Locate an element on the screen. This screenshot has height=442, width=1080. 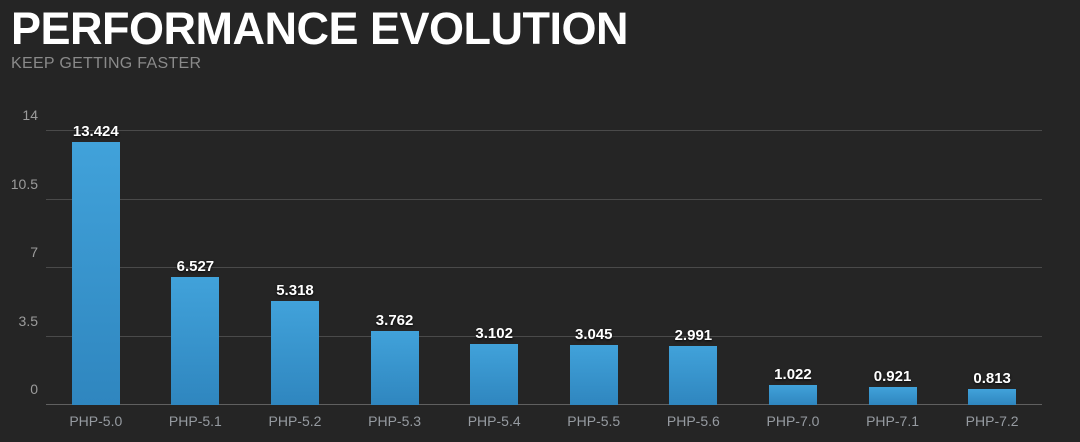
x-axis-category-label: PHP-5.1 is located at coordinates (195, 421).